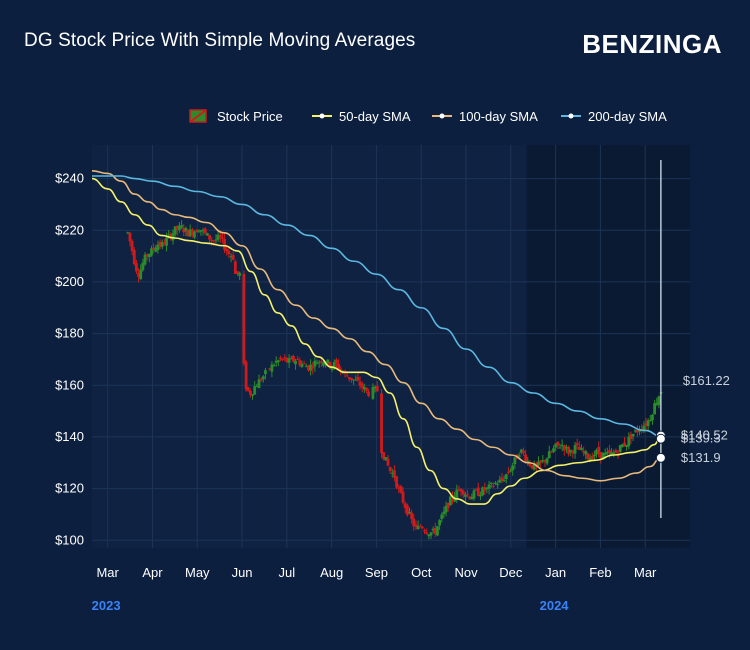  I want to click on x-tick-label: Dec, so click(511, 572).